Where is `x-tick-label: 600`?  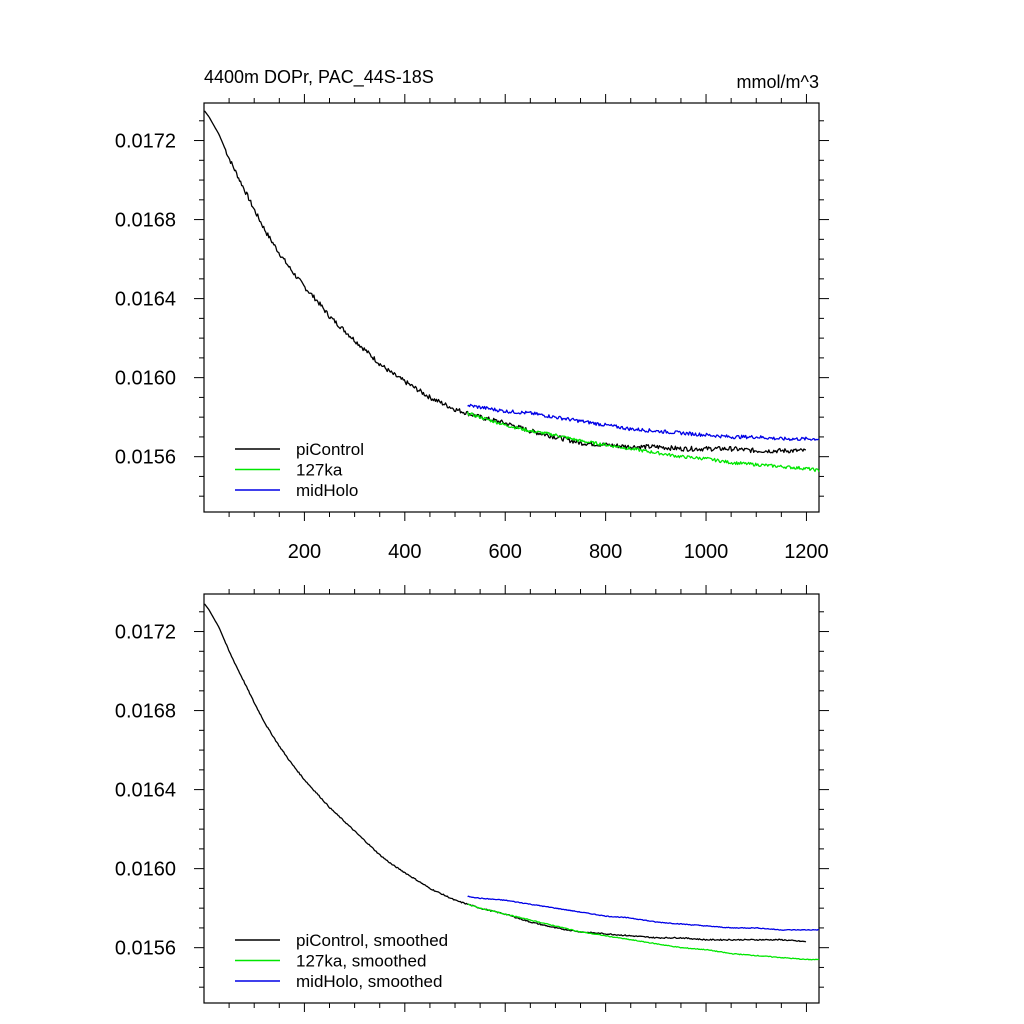 x-tick-label: 600 is located at coordinates (505, 552).